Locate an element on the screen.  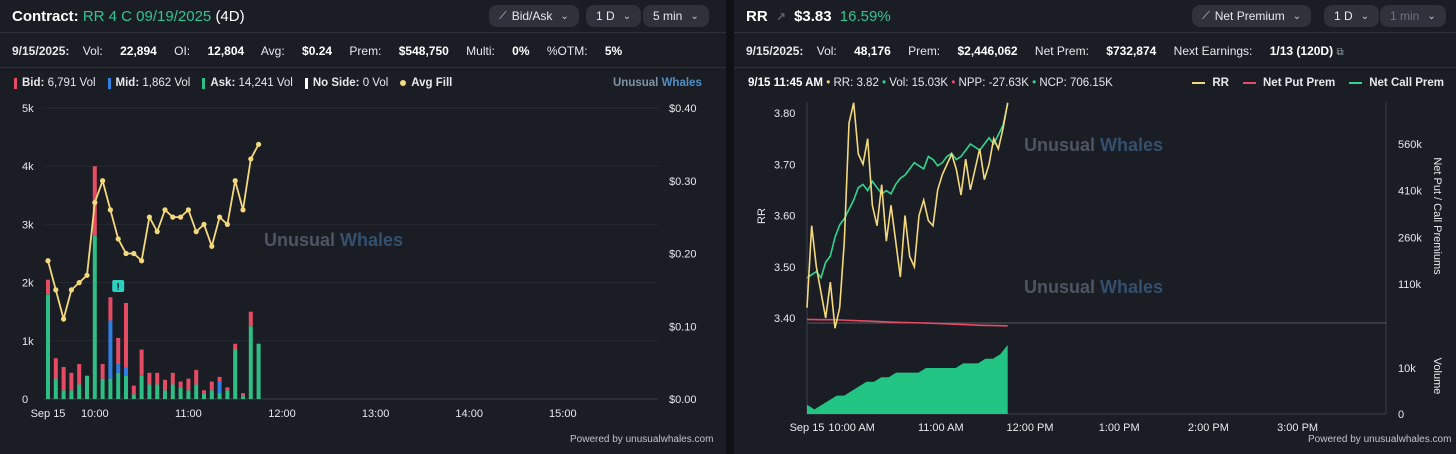
x-tick-label: 12:00 PM is located at coordinates (1029, 428).